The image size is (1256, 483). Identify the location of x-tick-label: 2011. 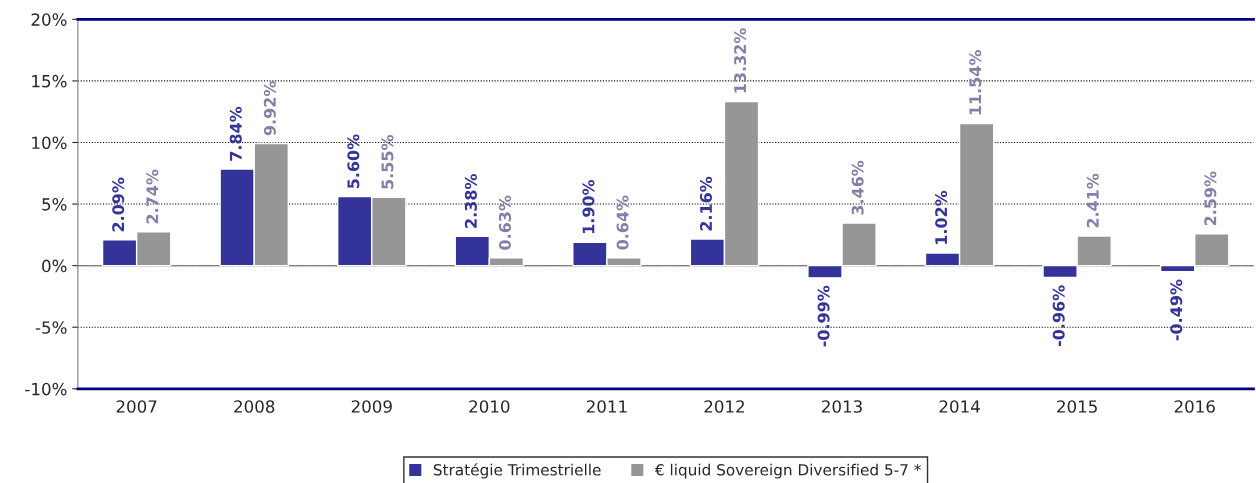
(606, 406).